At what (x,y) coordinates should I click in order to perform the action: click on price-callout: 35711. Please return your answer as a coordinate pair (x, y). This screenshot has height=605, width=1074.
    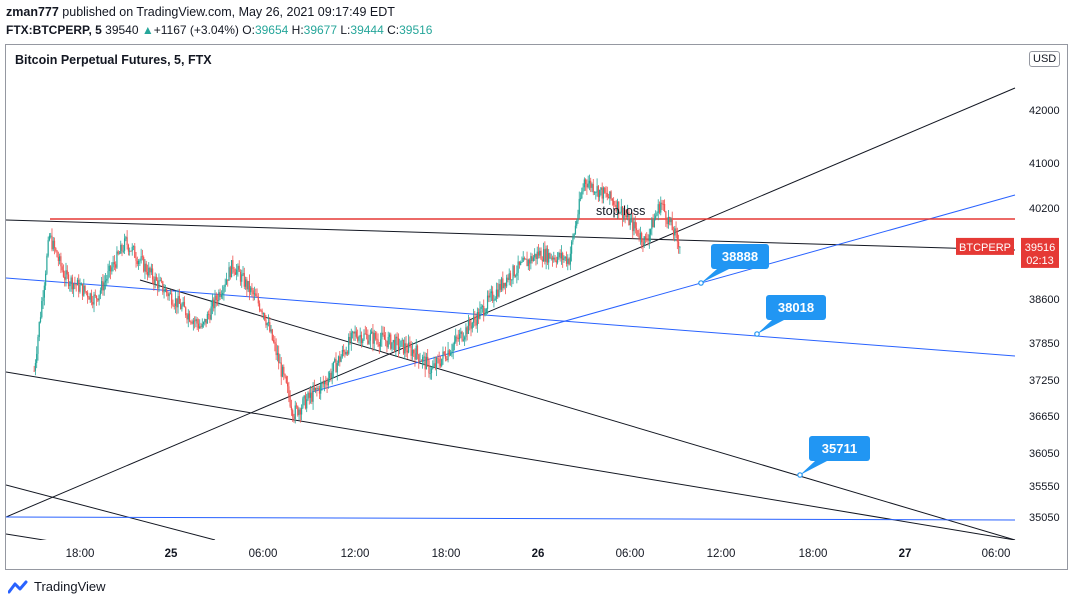
    Looking at the image, I should click on (833, 457).